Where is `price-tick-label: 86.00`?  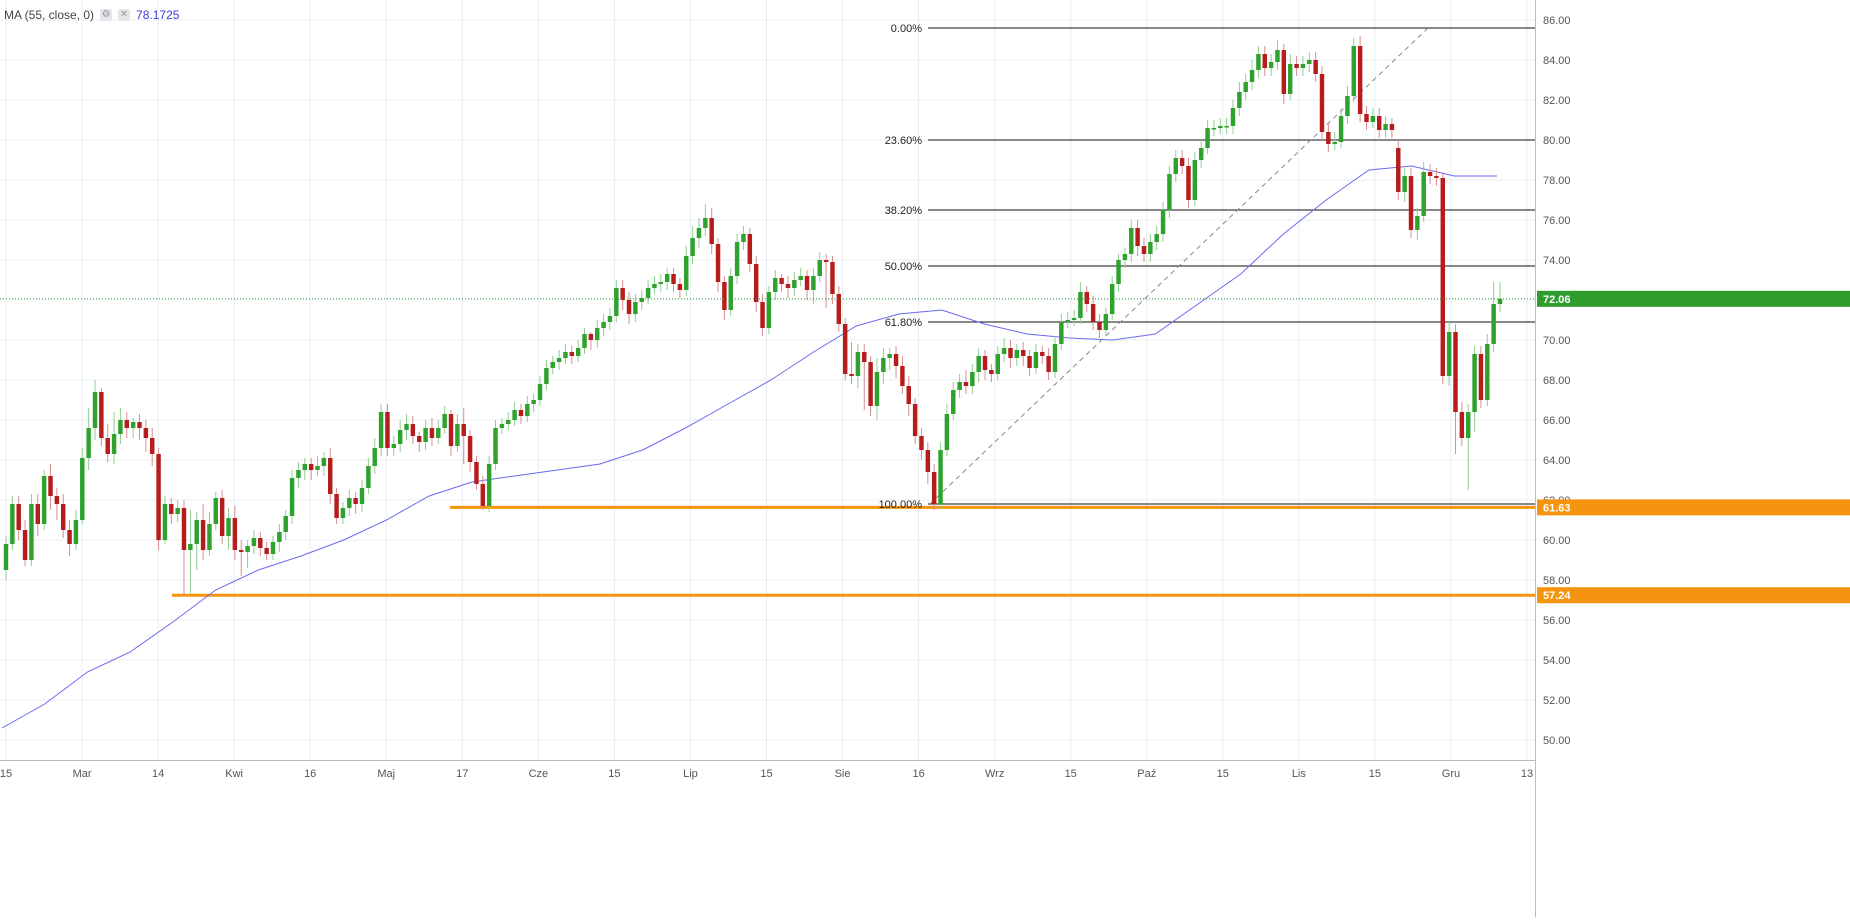 price-tick-label: 86.00 is located at coordinates (1557, 21).